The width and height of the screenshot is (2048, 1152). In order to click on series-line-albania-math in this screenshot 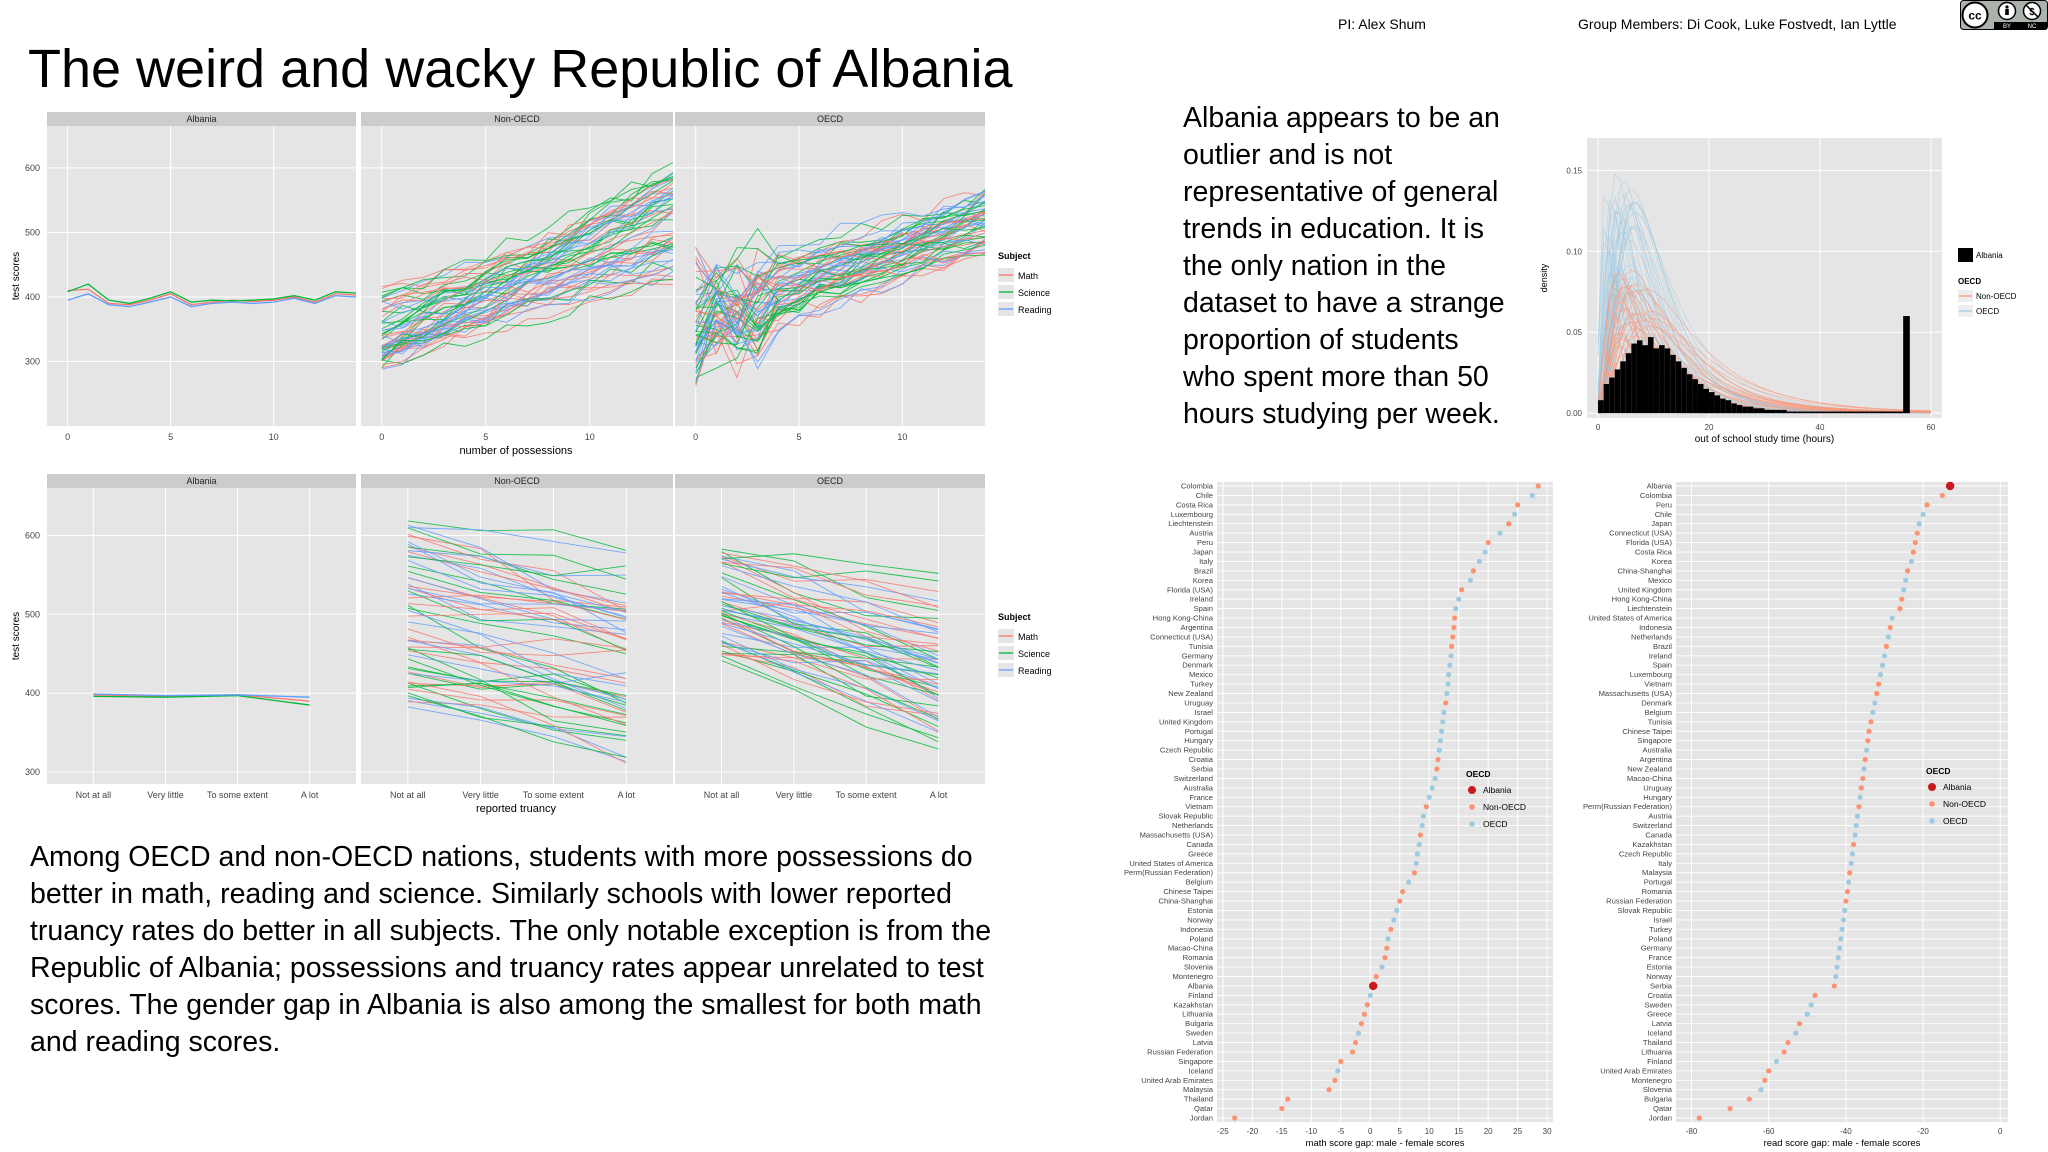, I will do `click(212, 297)`.